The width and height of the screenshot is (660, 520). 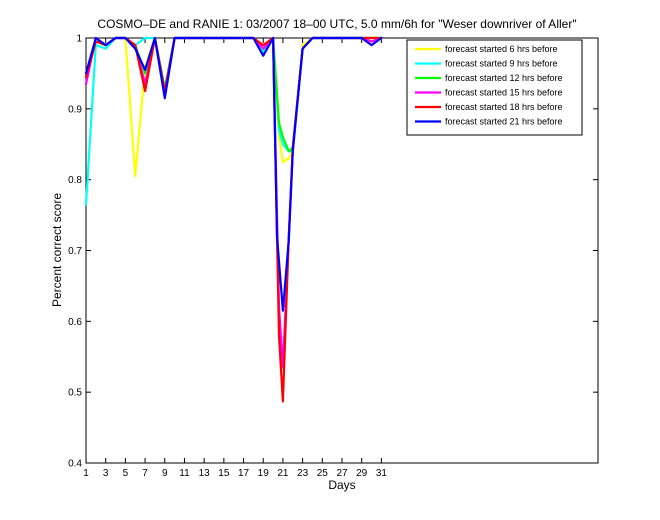 What do you see at coordinates (75, 322) in the screenshot?
I see `y-tick-label: 0.6` at bounding box center [75, 322].